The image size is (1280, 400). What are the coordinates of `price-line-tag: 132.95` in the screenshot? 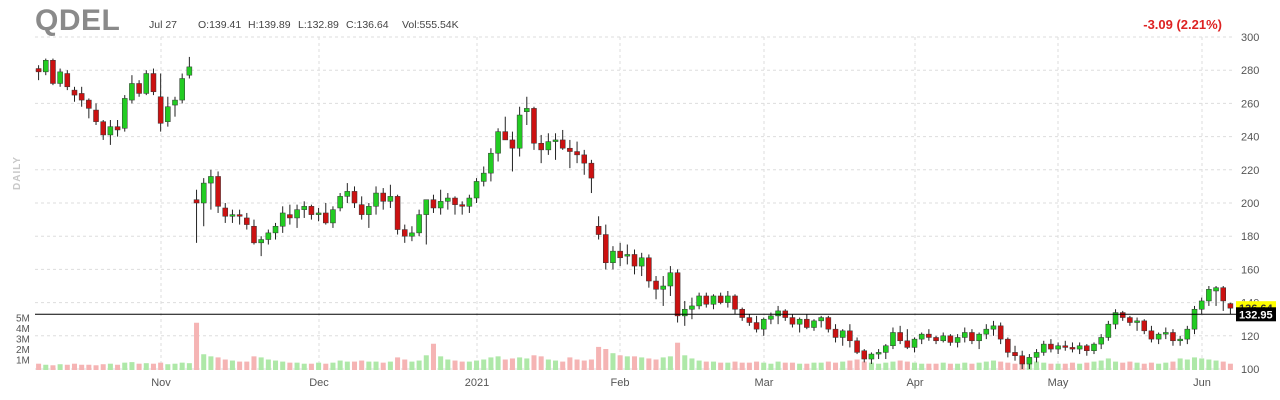 It's located at (1256, 315).